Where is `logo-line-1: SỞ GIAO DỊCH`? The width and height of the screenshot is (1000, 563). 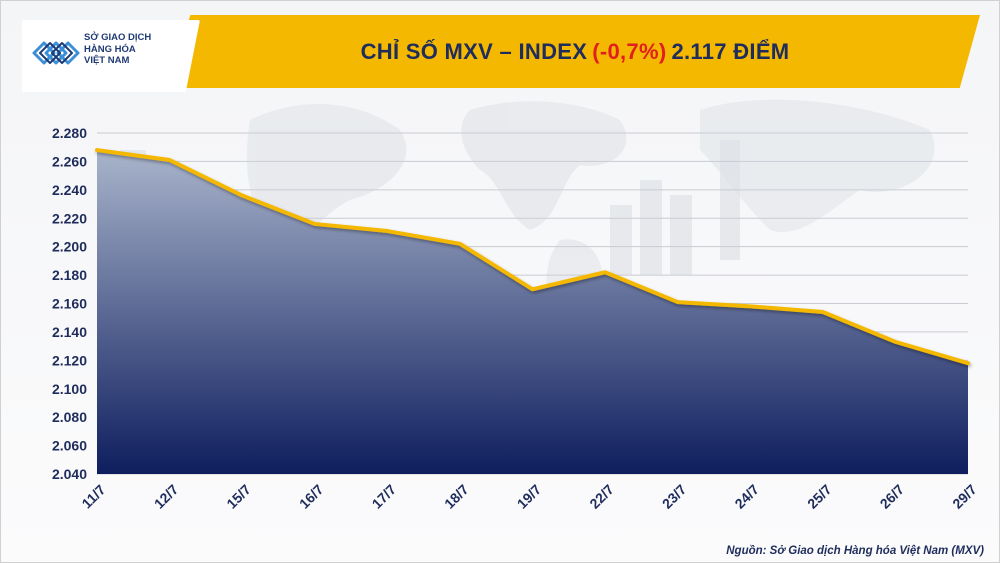
logo-line-1: SỞ GIAO DỊCH is located at coordinates (118, 37).